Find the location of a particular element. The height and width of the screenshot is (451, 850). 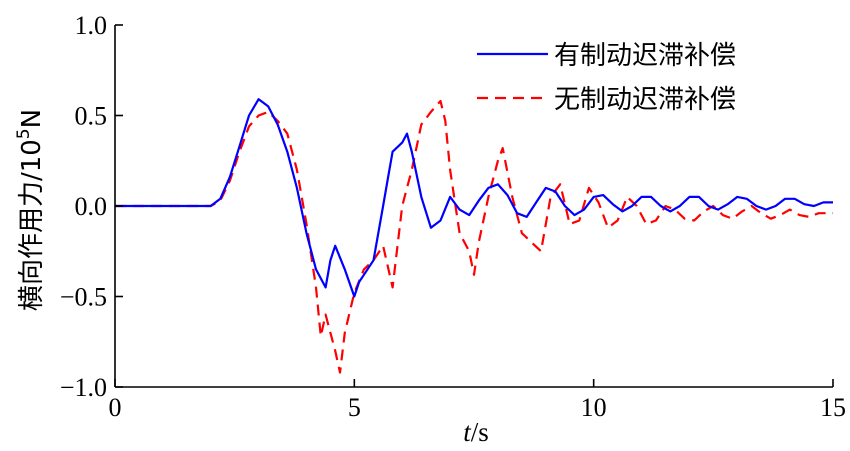

y-tick-label: 0.0 is located at coordinates (91, 206).